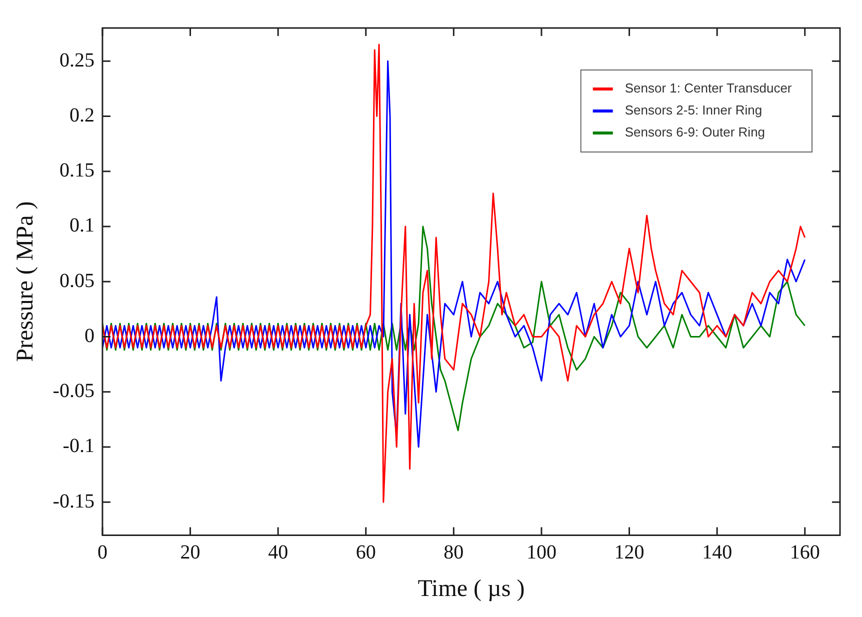 The image size is (862, 617). What do you see at coordinates (73, 391) in the screenshot?
I see `y-tick-label: -0.05` at bounding box center [73, 391].